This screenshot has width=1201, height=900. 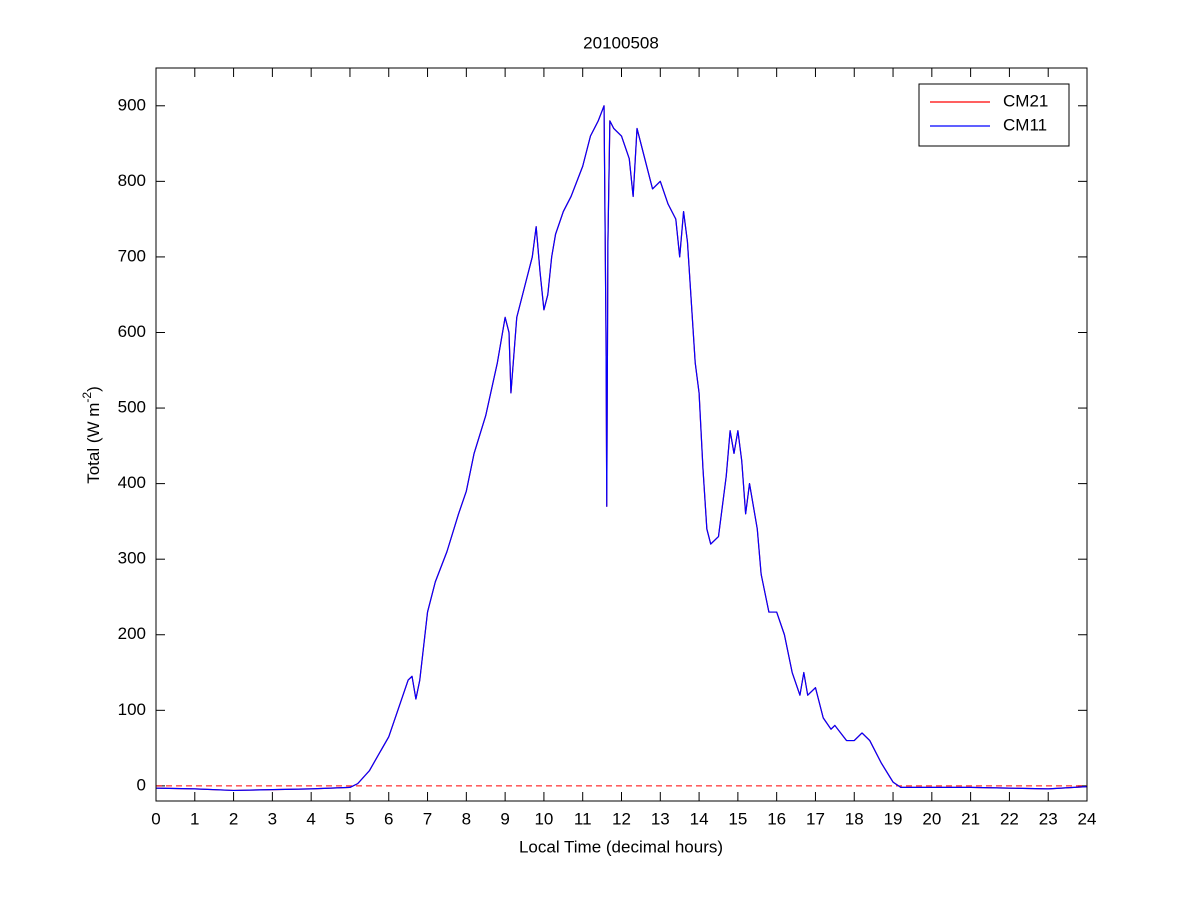 I want to click on x-tick-label: 19, so click(x=893, y=818).